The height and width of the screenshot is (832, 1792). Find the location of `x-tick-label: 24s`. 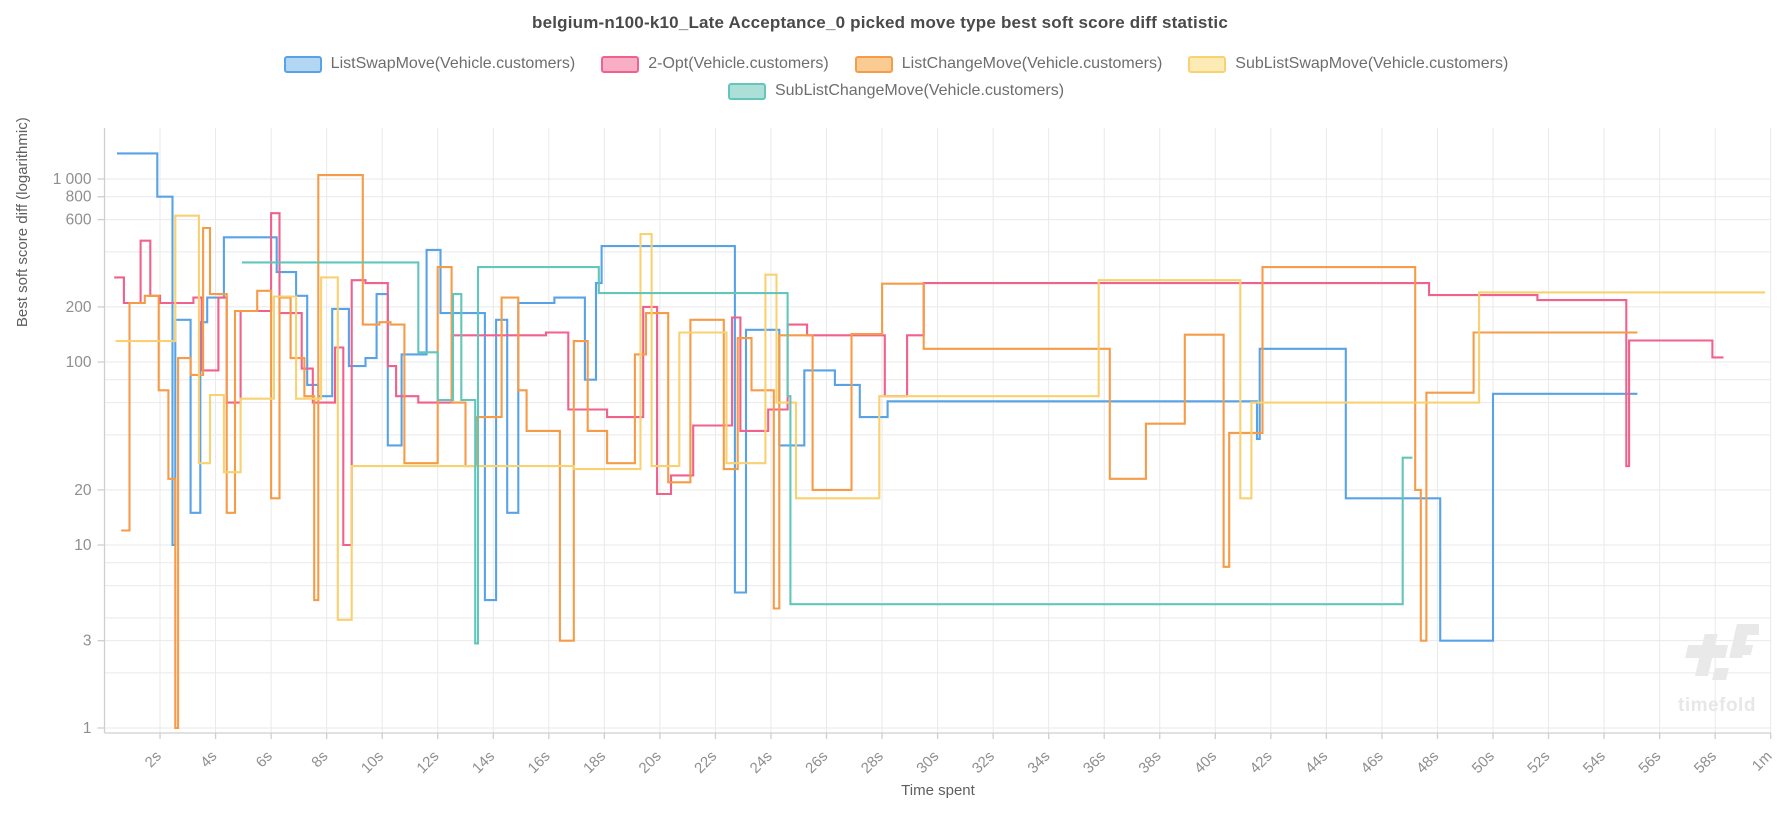

x-tick-label: 24s is located at coordinates (761, 762).